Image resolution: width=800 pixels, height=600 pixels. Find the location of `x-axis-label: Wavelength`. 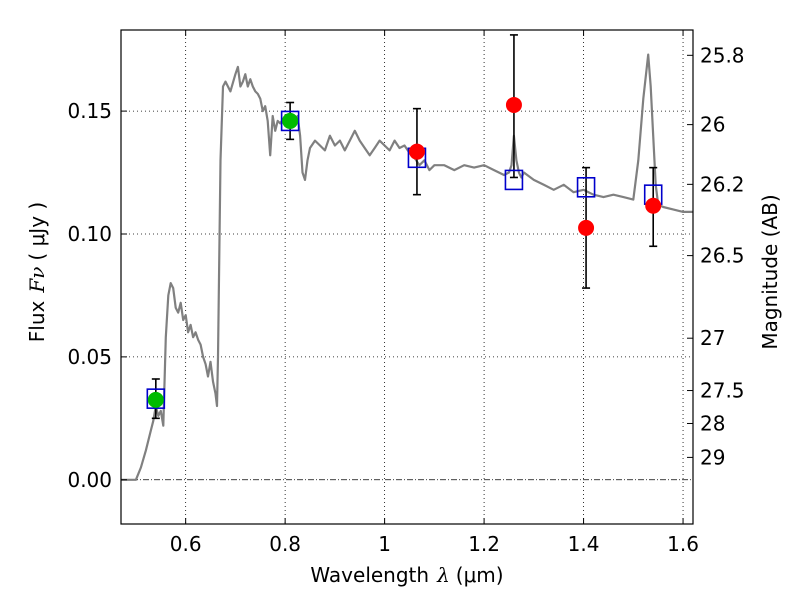

x-axis-label: Wavelength is located at coordinates (369, 575).